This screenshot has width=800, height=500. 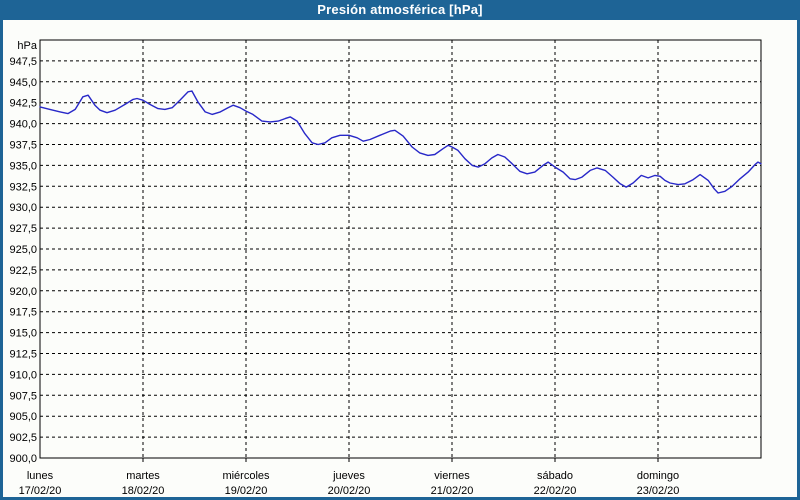 I want to click on x-day-label: miércoles, so click(x=246, y=476).